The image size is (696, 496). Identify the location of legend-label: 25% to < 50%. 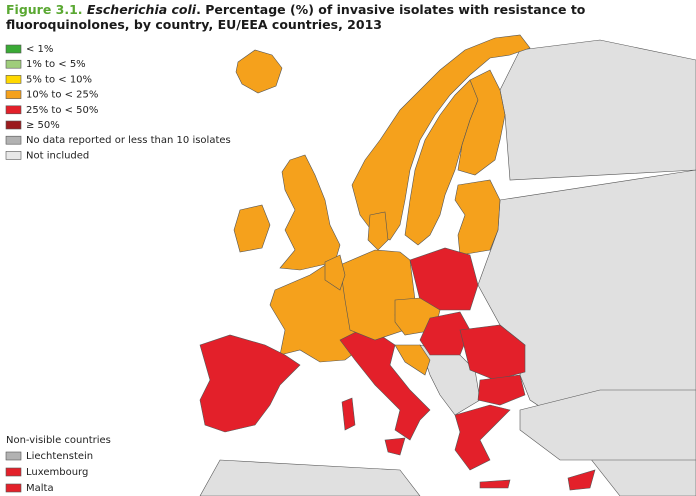
(62, 110).